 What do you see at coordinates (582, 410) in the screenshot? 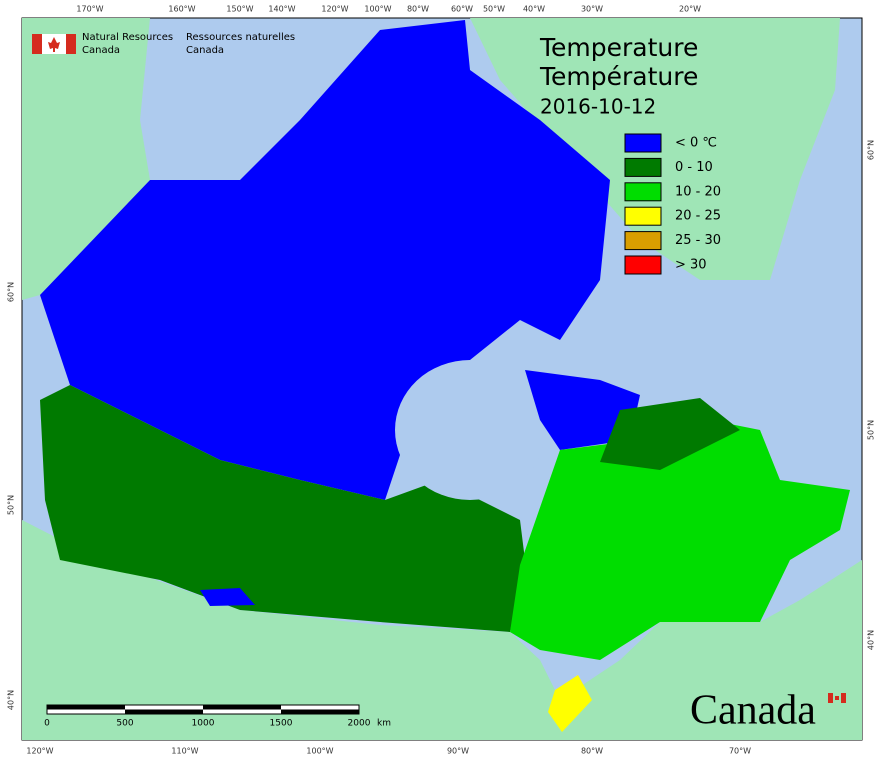
I see `quebec-north` at bounding box center [582, 410].